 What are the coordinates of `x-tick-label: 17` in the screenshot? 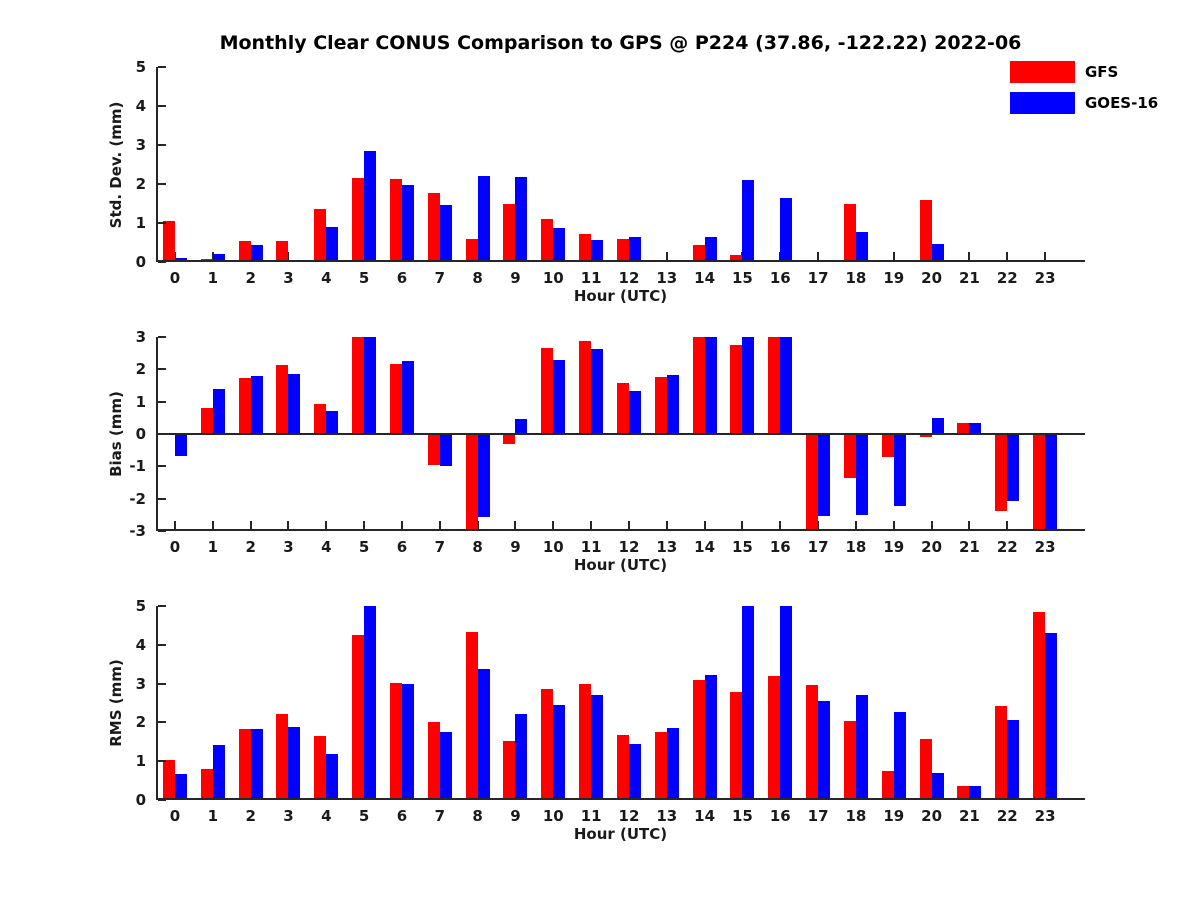 It's located at (818, 547).